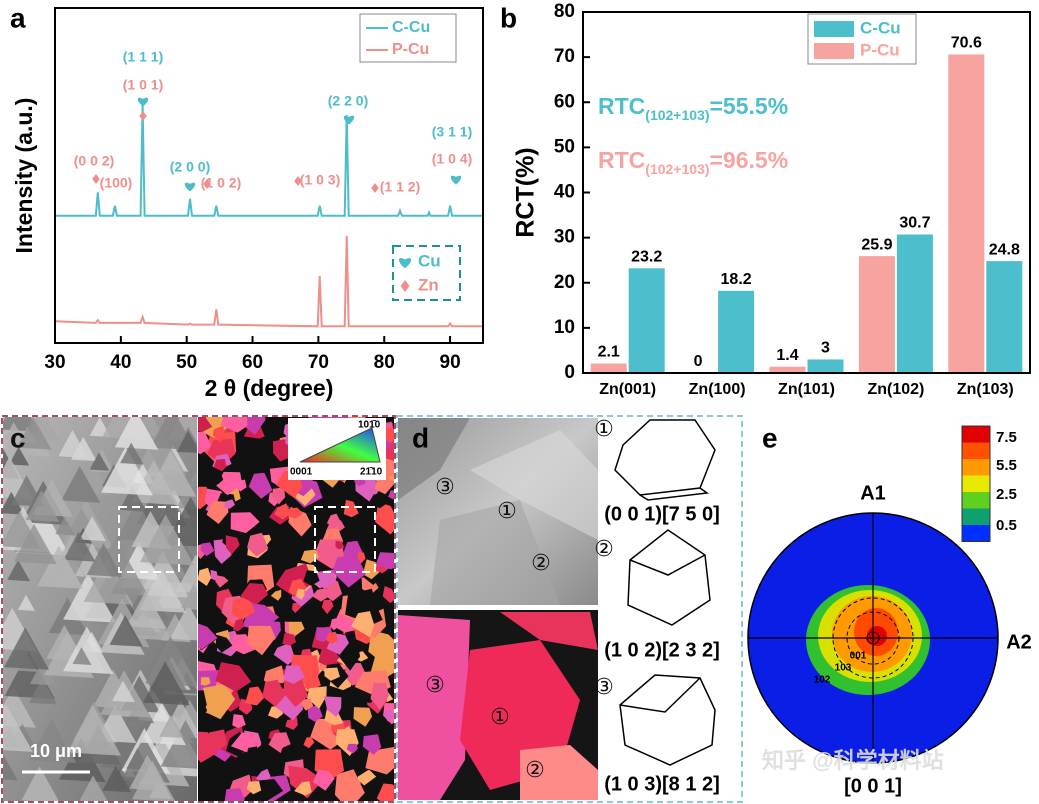 The width and height of the screenshot is (1039, 804). What do you see at coordinates (1006, 525) in the screenshot?
I see `colorbar-label: 0.5` at bounding box center [1006, 525].